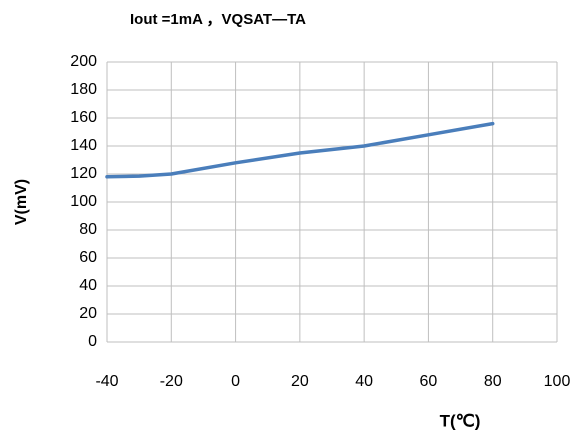 The height and width of the screenshot is (439, 580). What do you see at coordinates (460, 420) in the screenshot?
I see `x-axis-label: T(℃)` at bounding box center [460, 420].